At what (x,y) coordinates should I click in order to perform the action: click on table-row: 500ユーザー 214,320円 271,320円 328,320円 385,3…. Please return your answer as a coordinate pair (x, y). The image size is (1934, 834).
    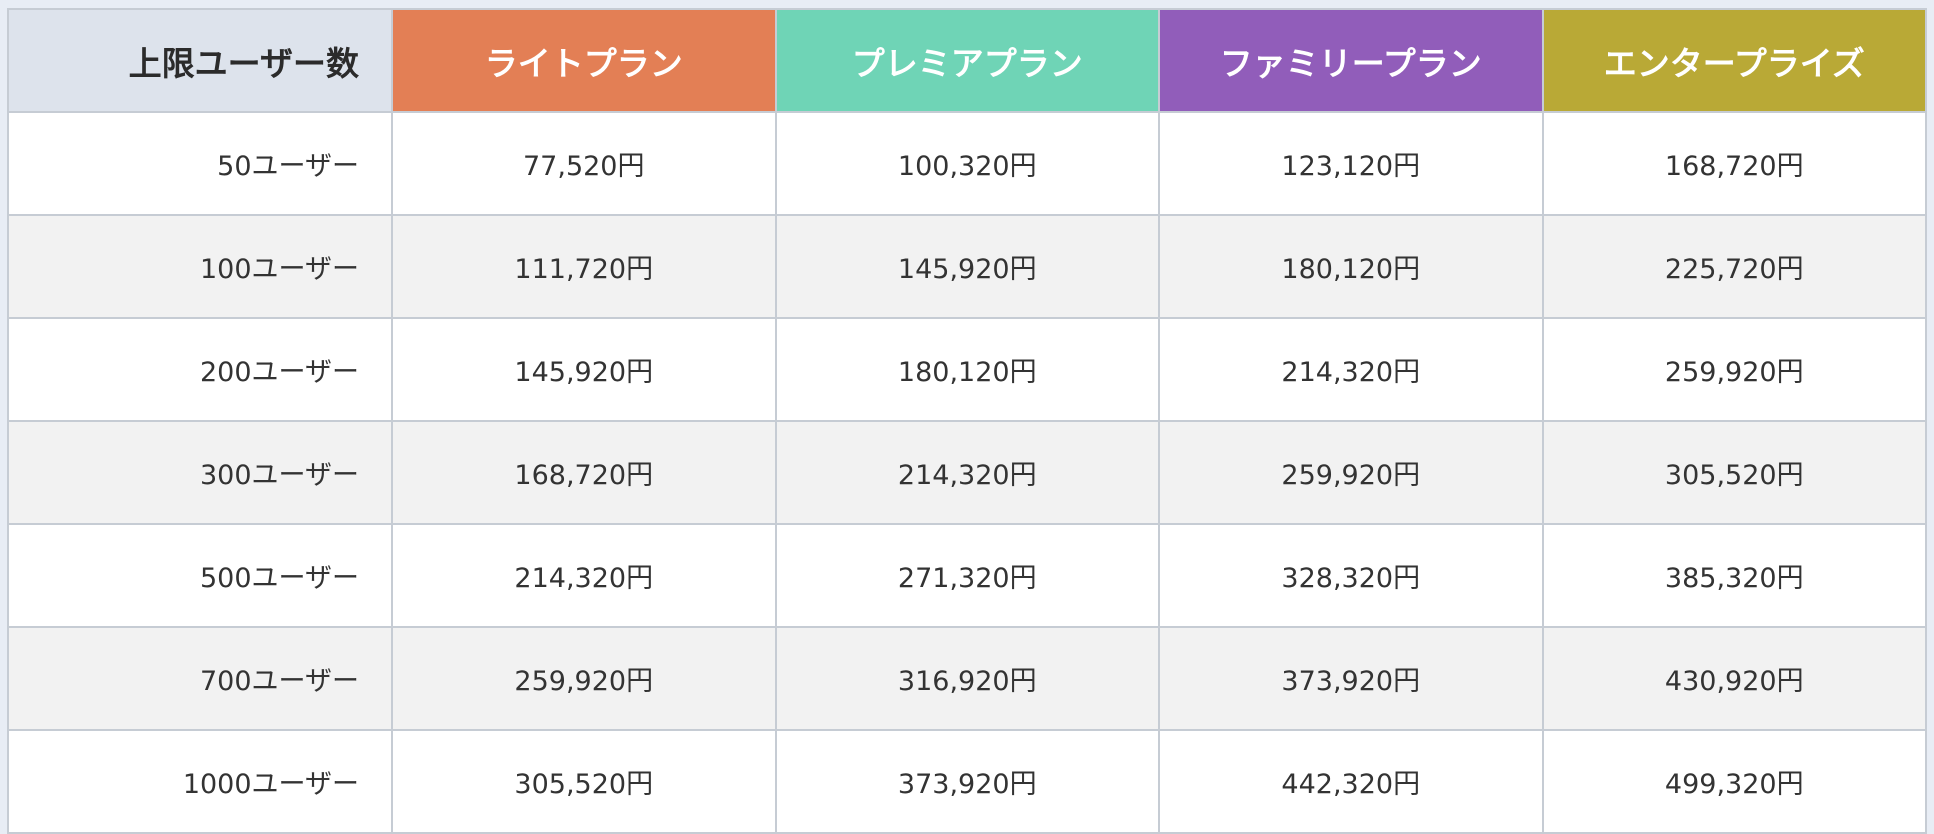
    Looking at the image, I should click on (967, 575).